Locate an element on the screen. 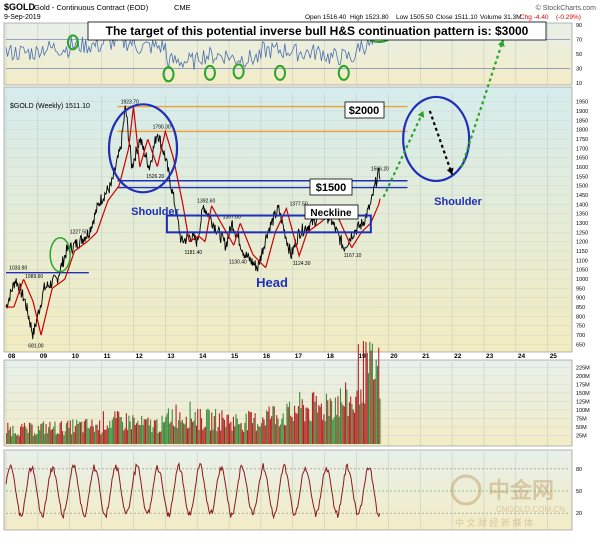 The image size is (600, 544). rsi-y-tick: 50 is located at coordinates (579, 55).